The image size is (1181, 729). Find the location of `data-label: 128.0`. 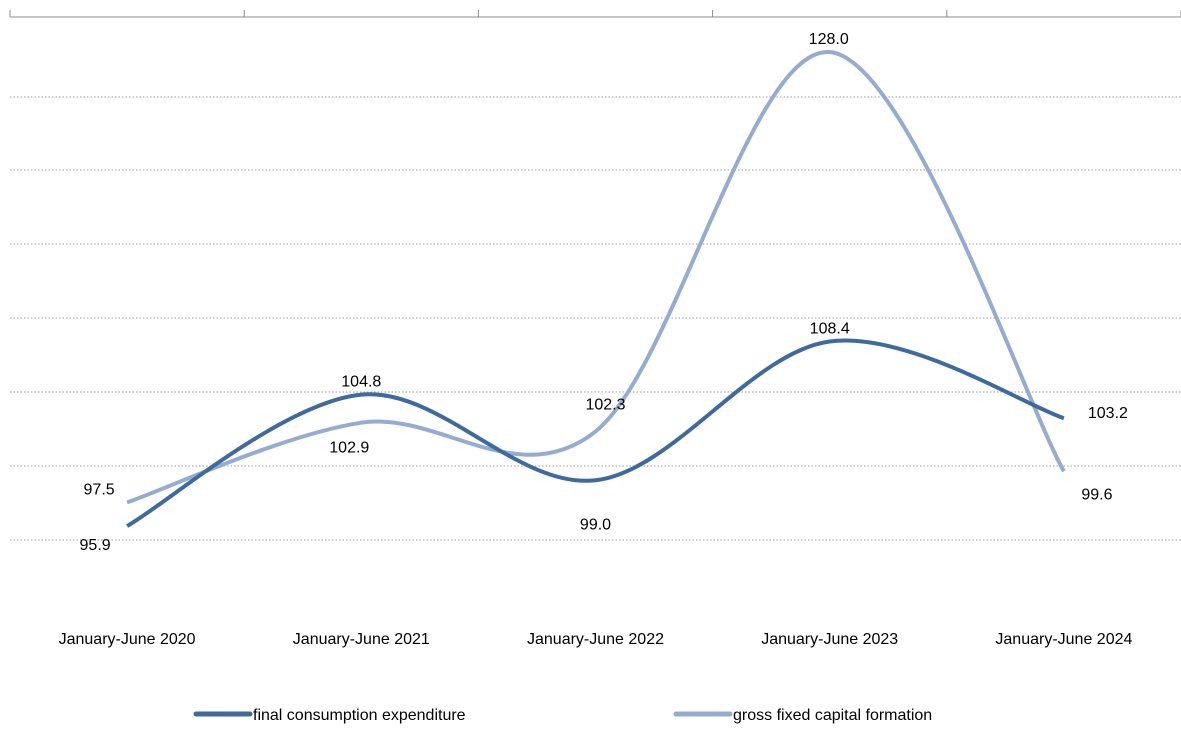

data-label: 128.0 is located at coordinates (829, 39).